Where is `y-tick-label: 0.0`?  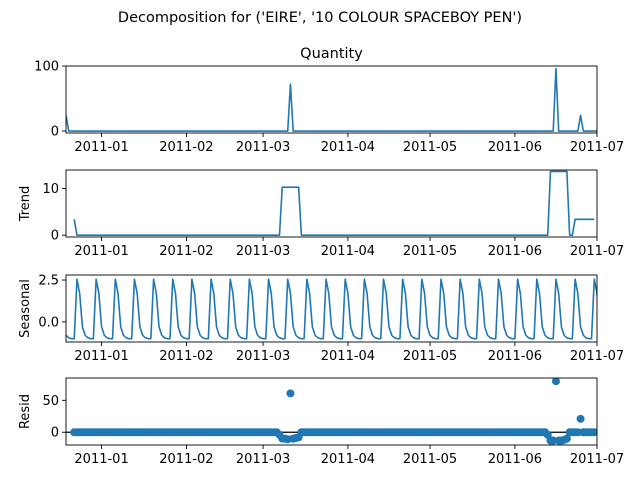 y-tick-label: 0.0 is located at coordinates (48, 322).